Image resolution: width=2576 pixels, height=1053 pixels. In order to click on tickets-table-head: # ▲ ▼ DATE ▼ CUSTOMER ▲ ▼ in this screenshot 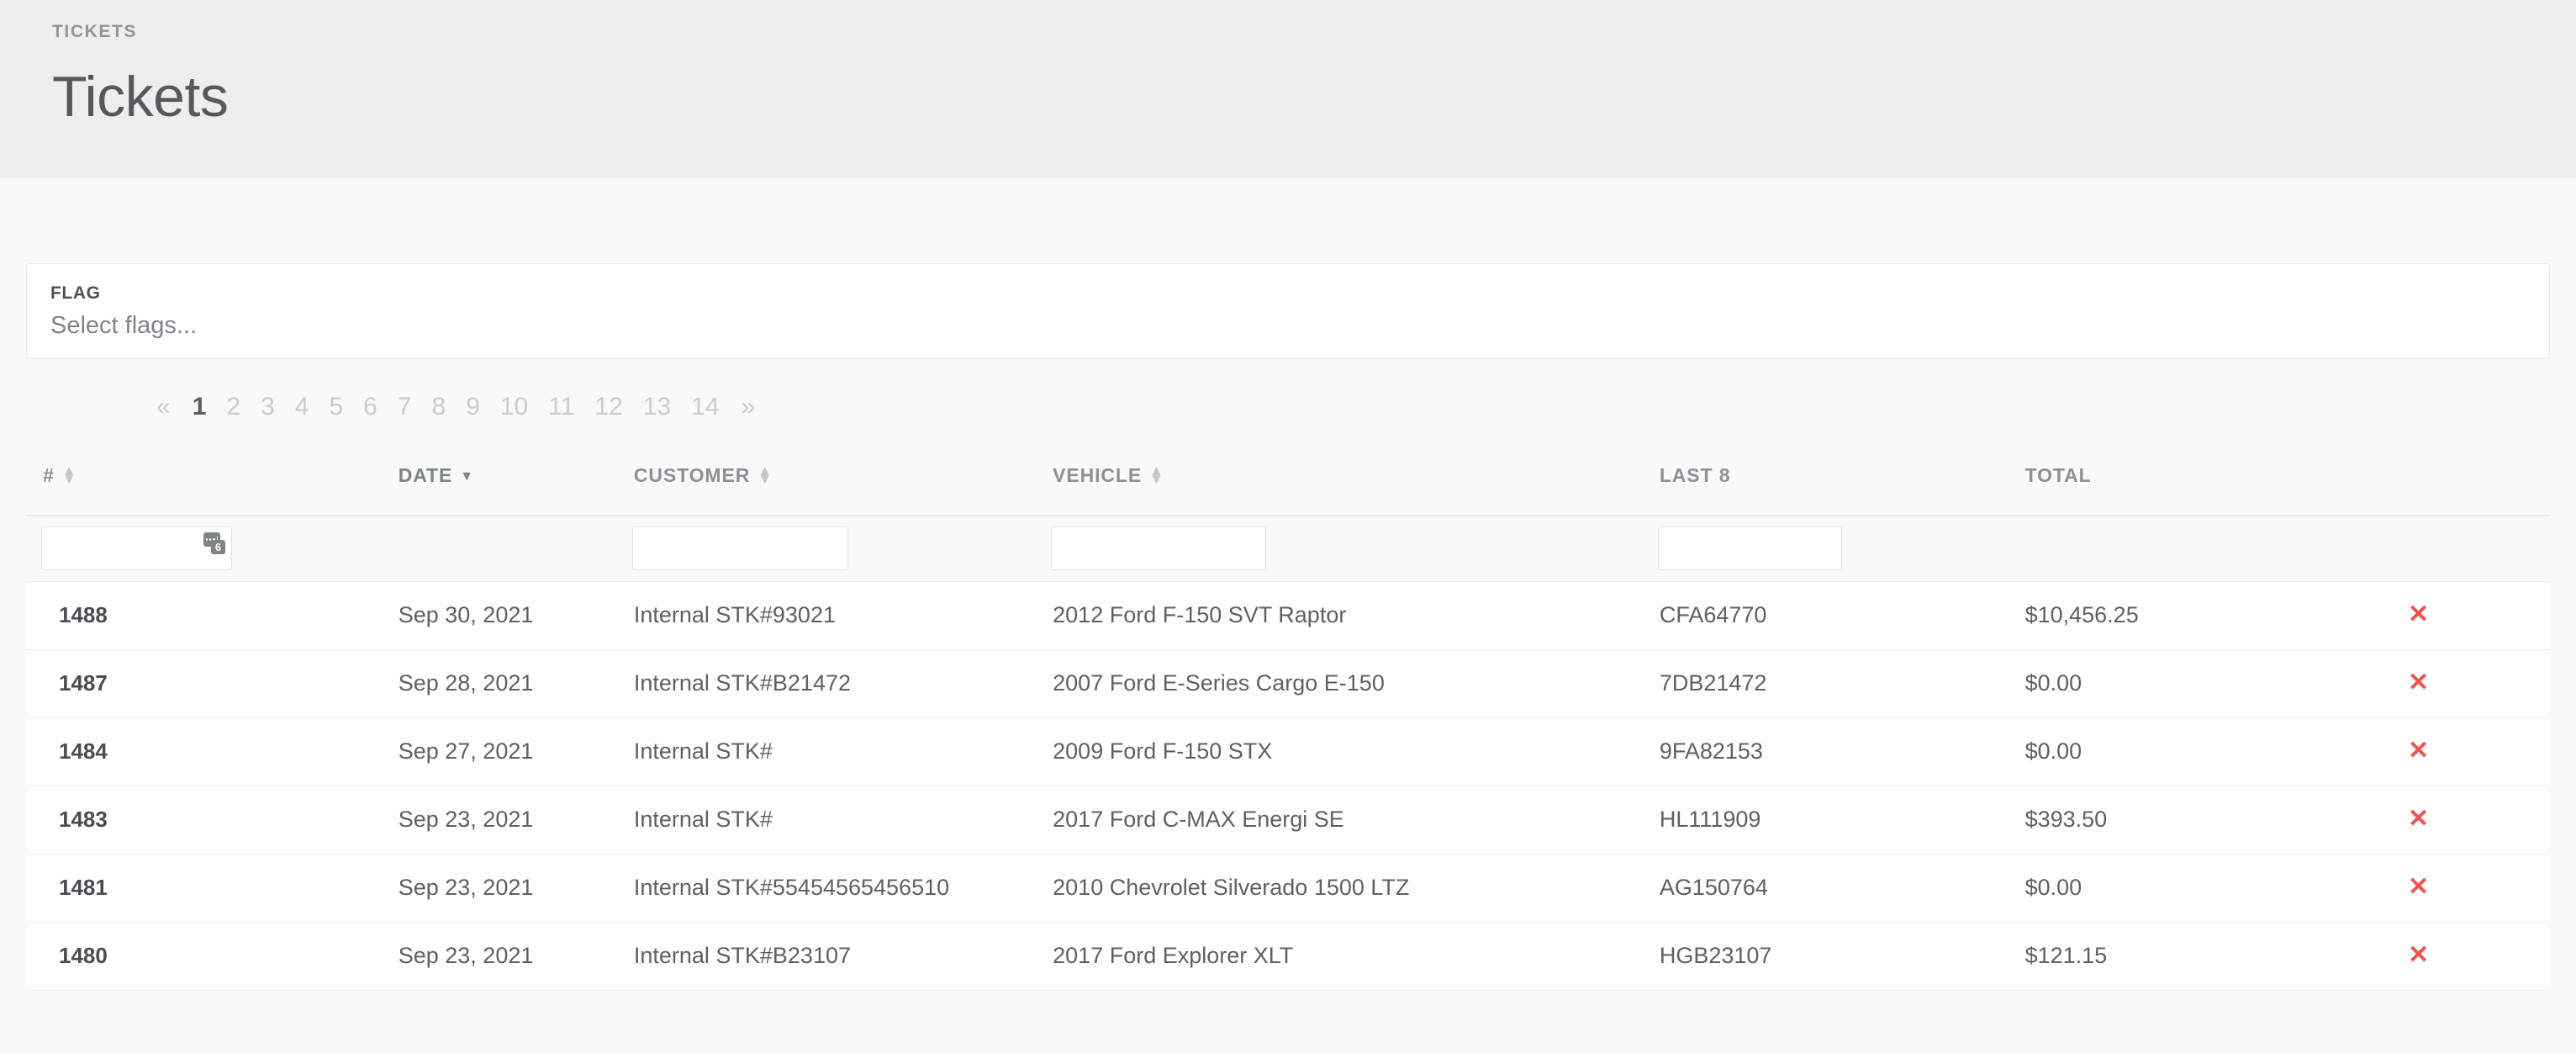, I will do `click(1288, 476)`.